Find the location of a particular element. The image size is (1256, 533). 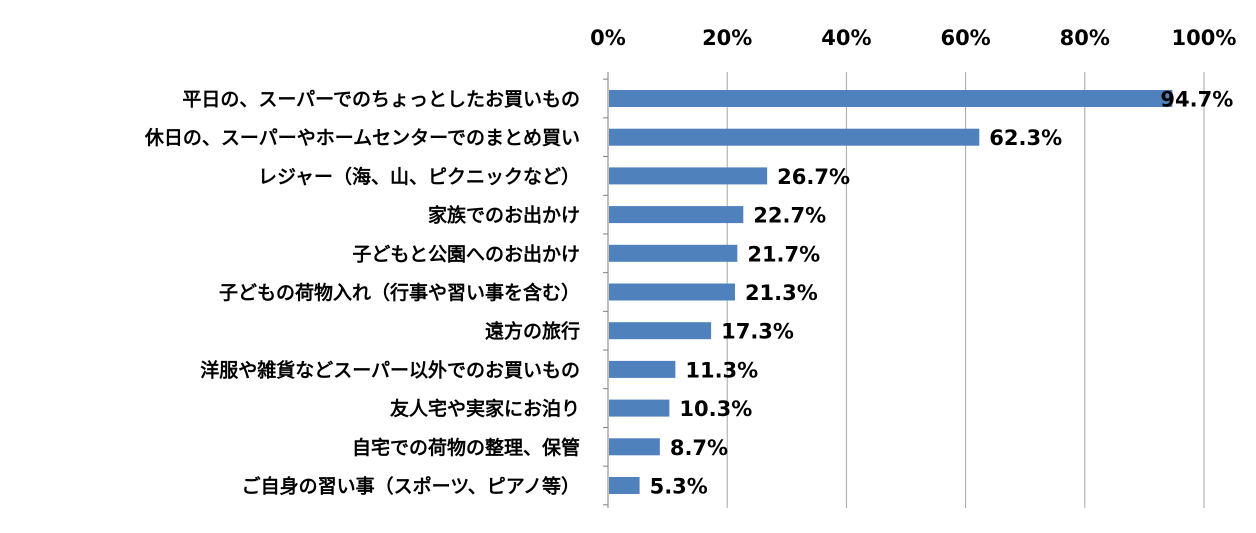

data-label: 10.3% is located at coordinates (715, 409).